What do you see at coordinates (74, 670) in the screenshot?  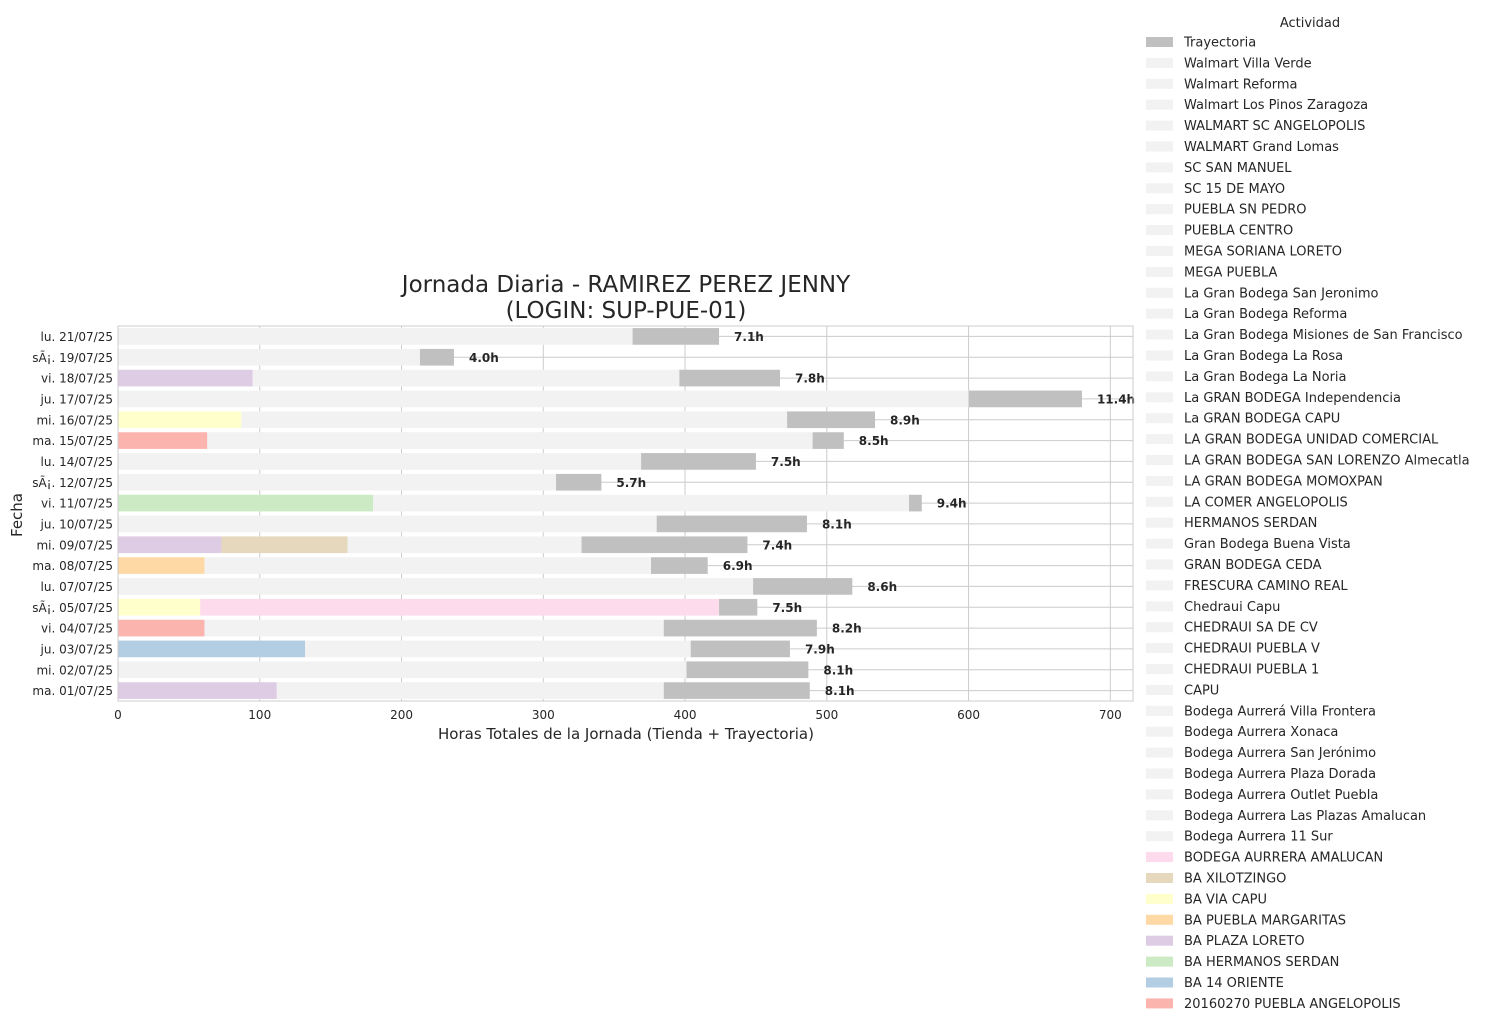 I see `y-tick-label: mi. 02/07/25` at bounding box center [74, 670].